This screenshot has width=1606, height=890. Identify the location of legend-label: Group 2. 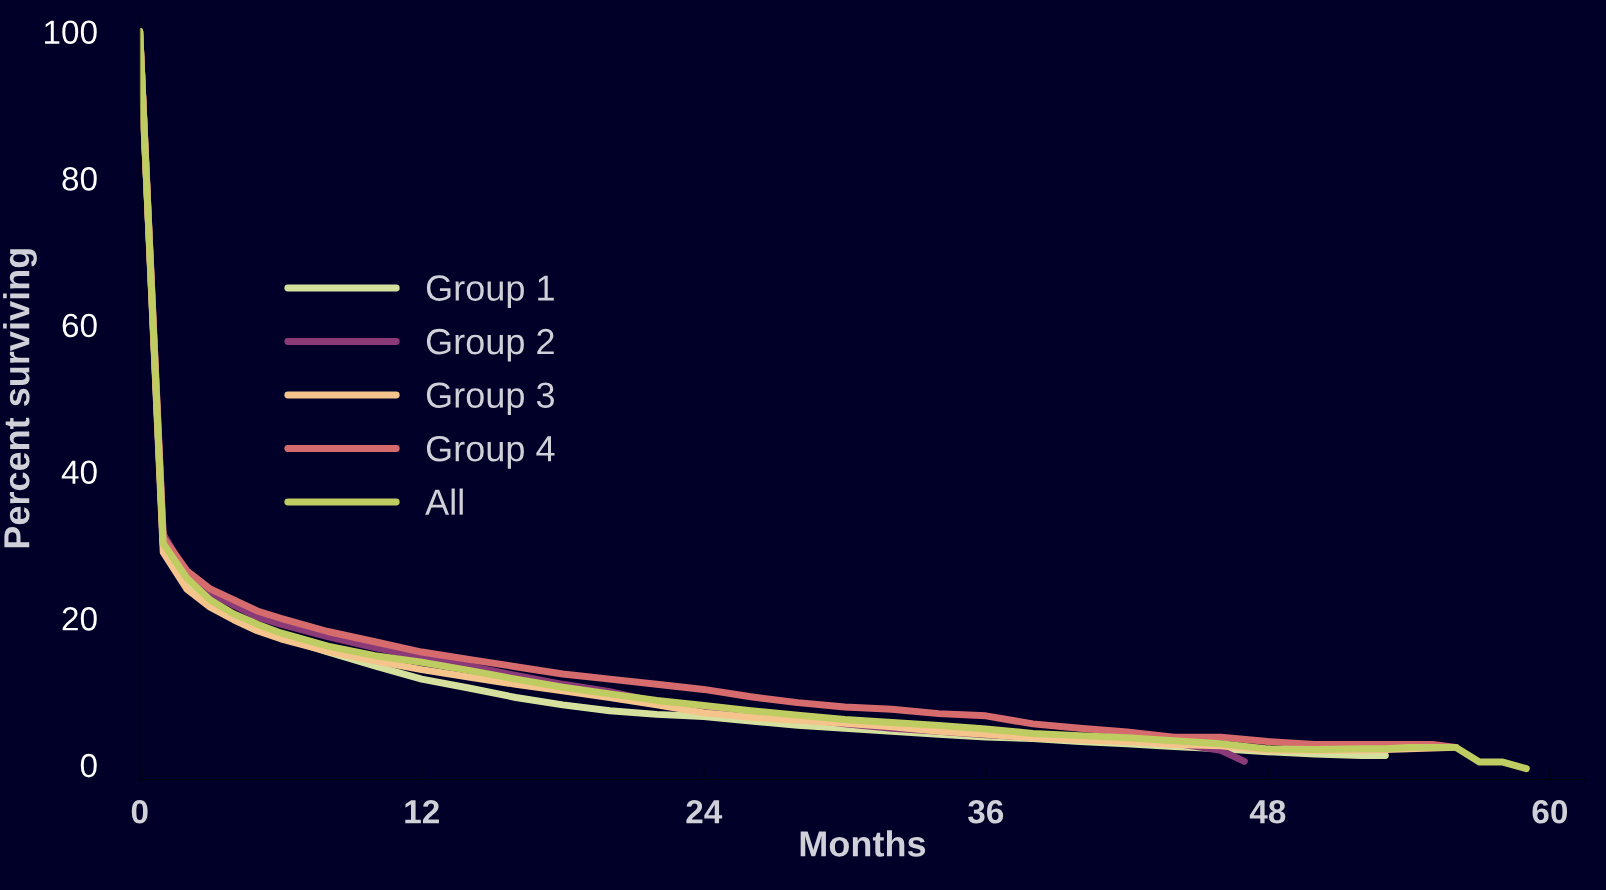
(490, 345).